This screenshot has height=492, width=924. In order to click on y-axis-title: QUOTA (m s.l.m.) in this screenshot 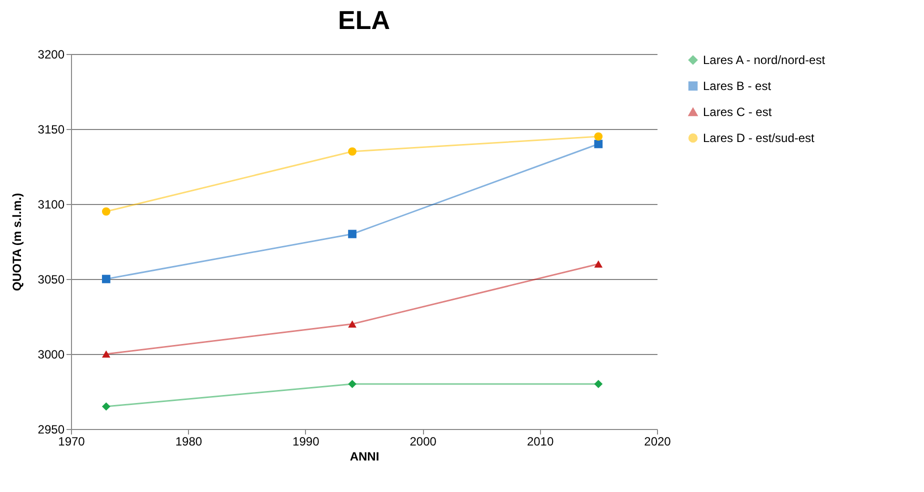, I will do `click(17, 242)`.